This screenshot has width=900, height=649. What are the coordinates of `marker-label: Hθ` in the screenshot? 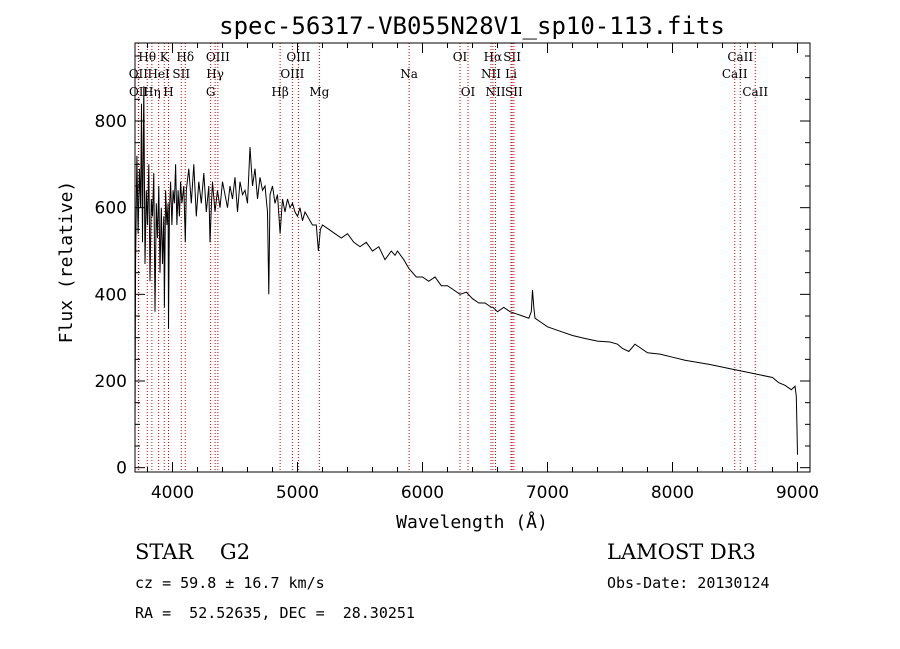 It's located at (147, 57).